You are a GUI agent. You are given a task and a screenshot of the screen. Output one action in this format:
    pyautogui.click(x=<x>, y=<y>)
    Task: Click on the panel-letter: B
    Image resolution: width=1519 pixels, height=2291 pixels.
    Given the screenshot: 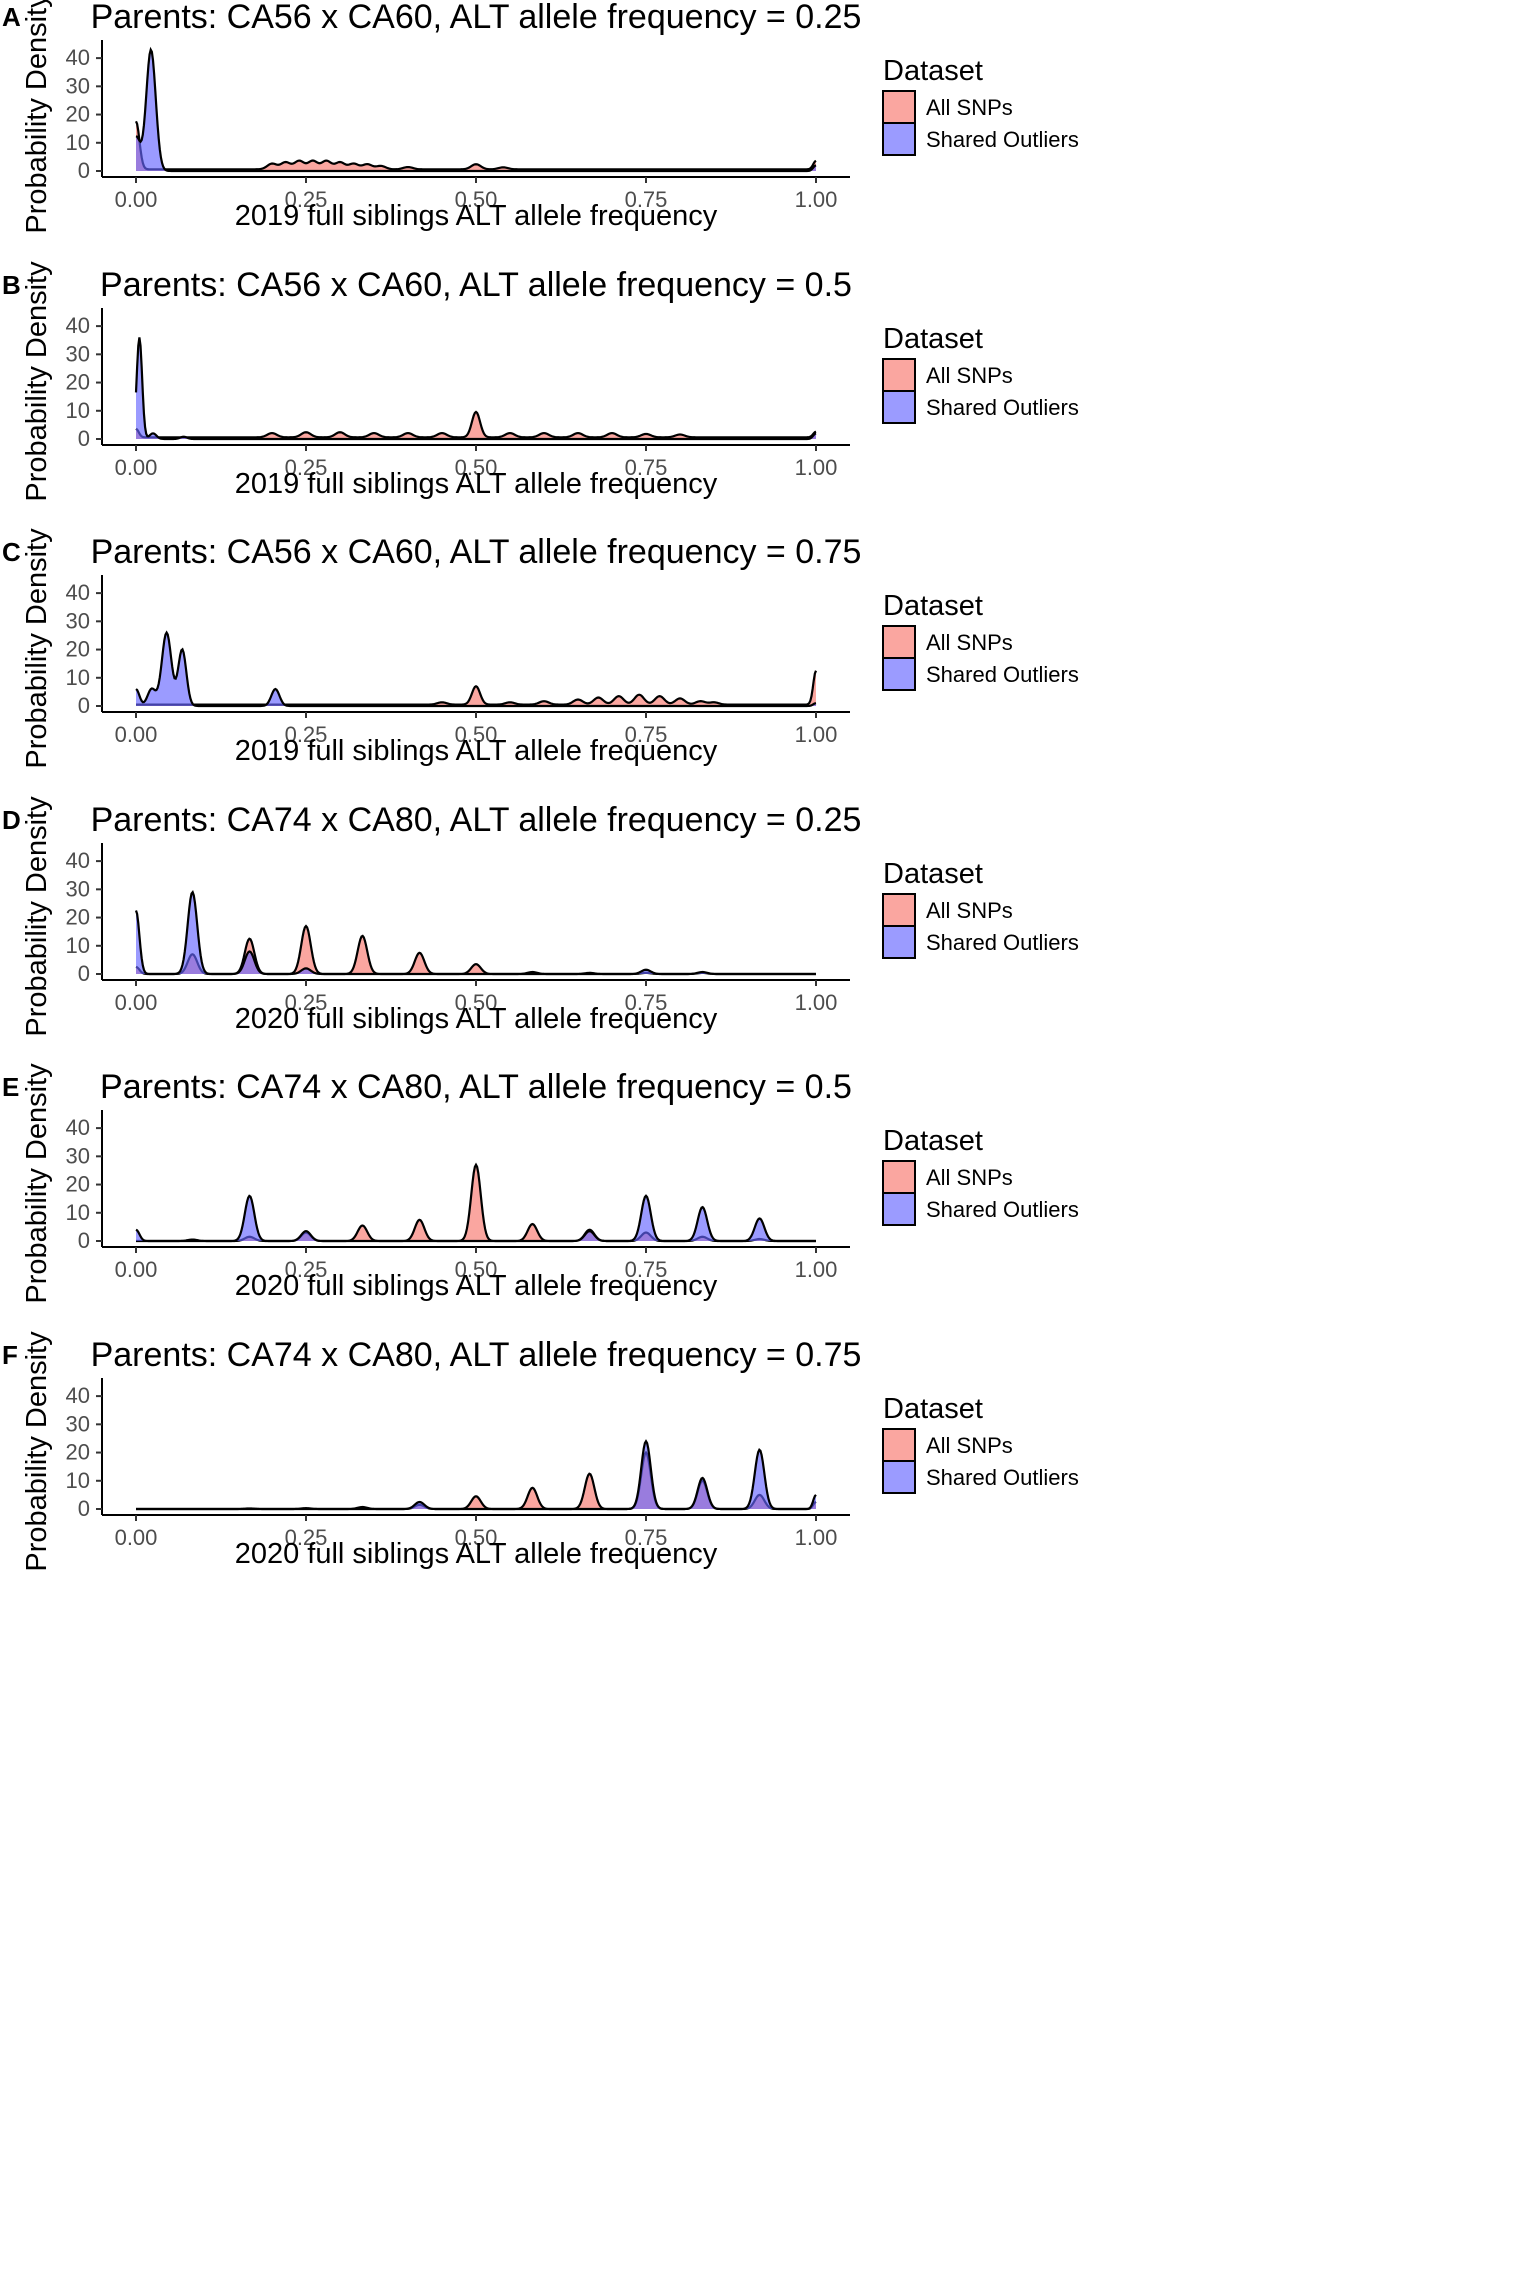 What is the action you would take?
    pyautogui.click(x=11, y=285)
    